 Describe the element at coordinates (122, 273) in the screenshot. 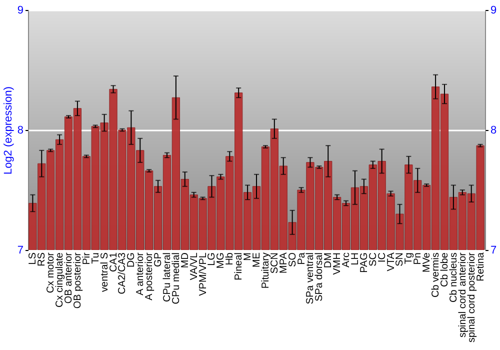

I see `x-tick-label: CA2/CA3` at that location.